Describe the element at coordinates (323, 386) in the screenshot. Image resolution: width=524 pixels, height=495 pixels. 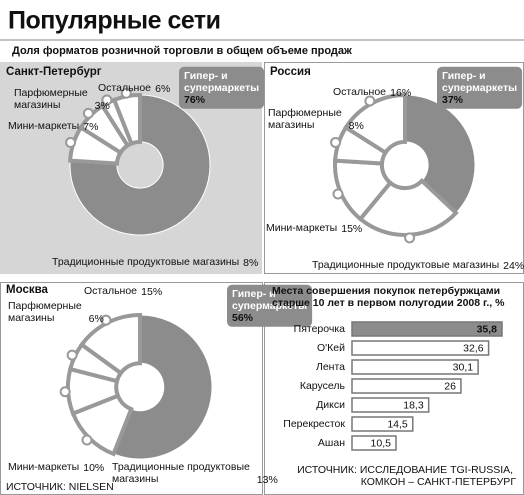
I see `category-label: Карусель` at that location.